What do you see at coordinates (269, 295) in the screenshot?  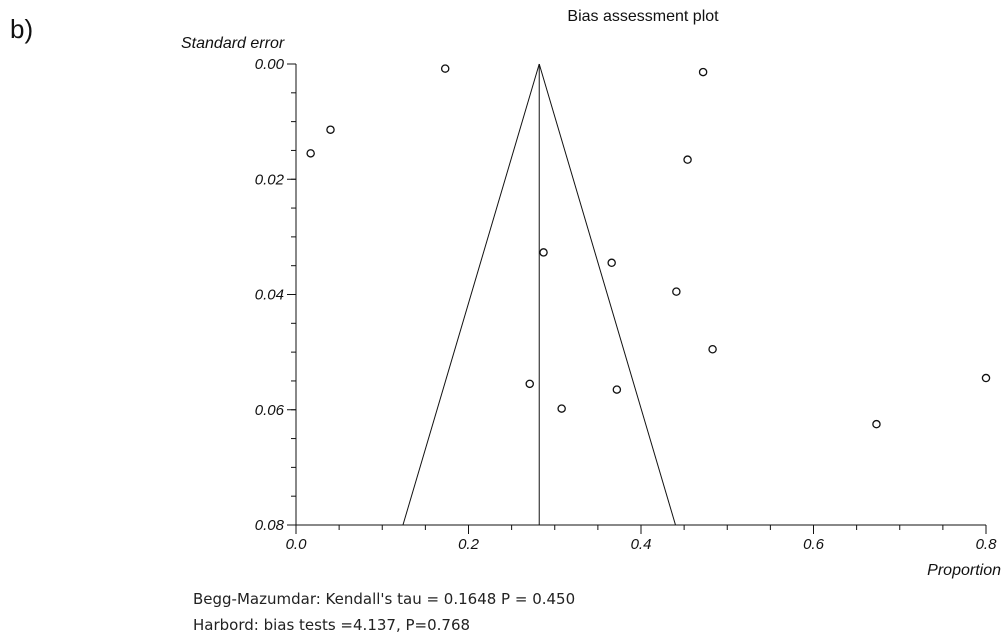 I see `y-tick-label: 0.04` at bounding box center [269, 295].